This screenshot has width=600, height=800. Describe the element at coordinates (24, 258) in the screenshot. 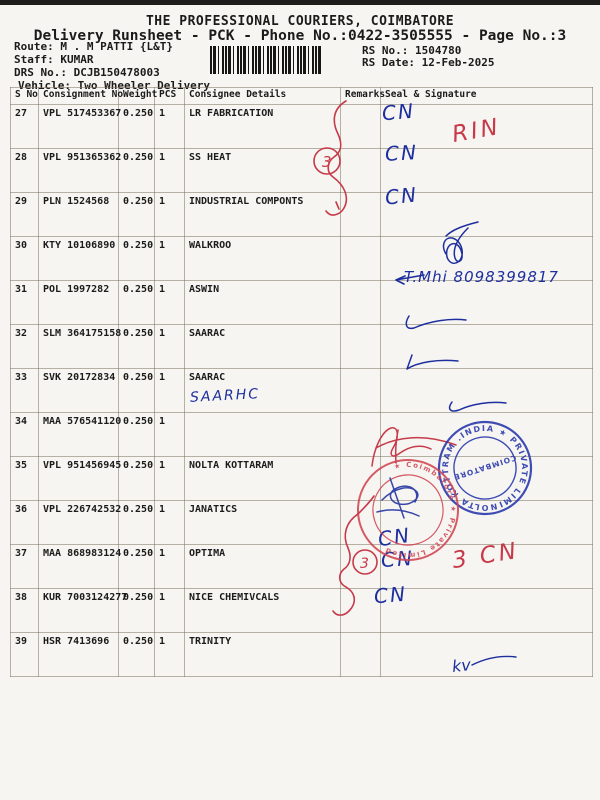

I see `sno-cell: 30` at that location.